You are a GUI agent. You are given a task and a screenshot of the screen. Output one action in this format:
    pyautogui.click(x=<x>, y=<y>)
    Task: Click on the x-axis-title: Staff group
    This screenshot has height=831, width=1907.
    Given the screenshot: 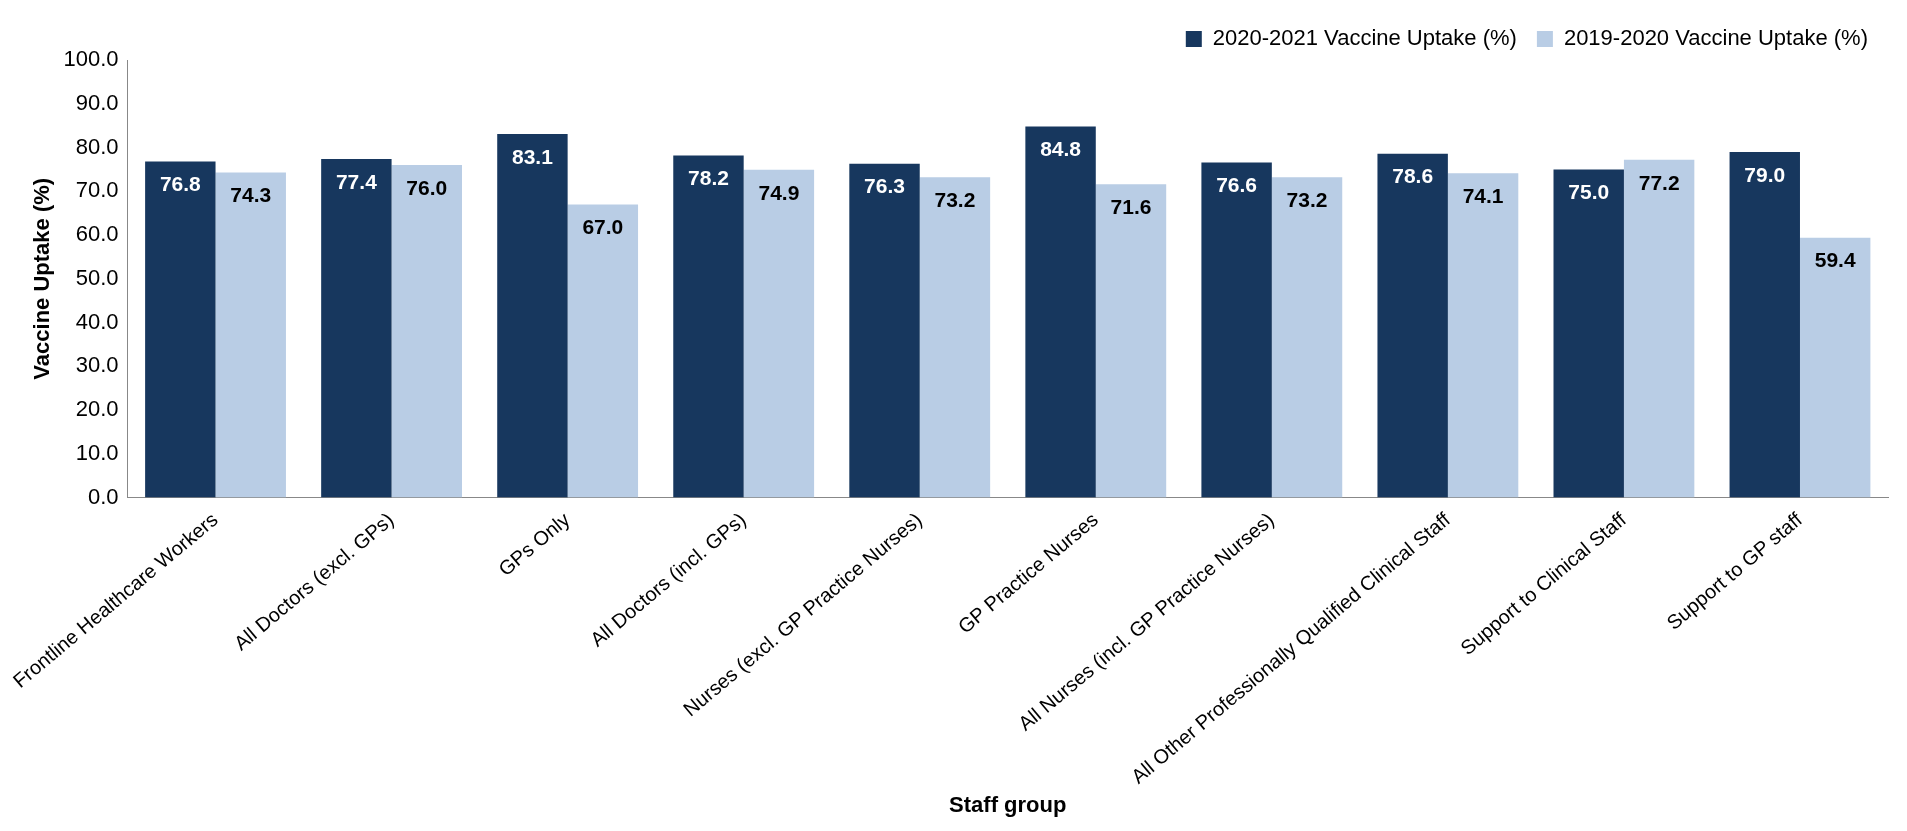 What is the action you would take?
    pyautogui.click(x=1008, y=804)
    